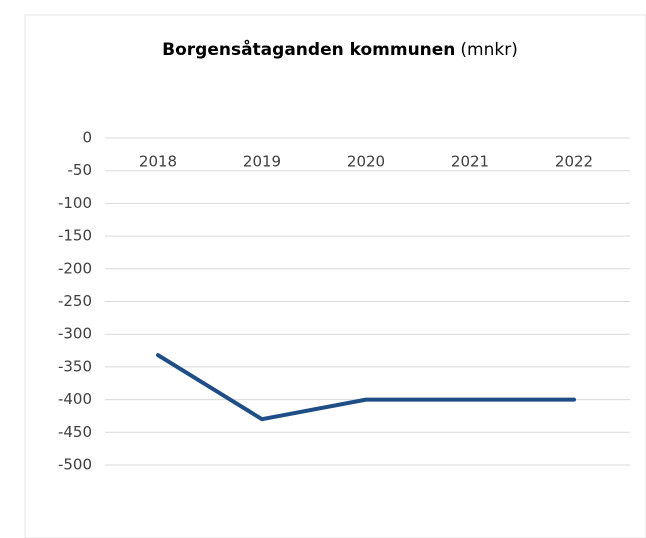 Image resolution: width=646 pixels, height=538 pixels. I want to click on title-main: Borgensåtaganden kommunen, so click(308, 49).